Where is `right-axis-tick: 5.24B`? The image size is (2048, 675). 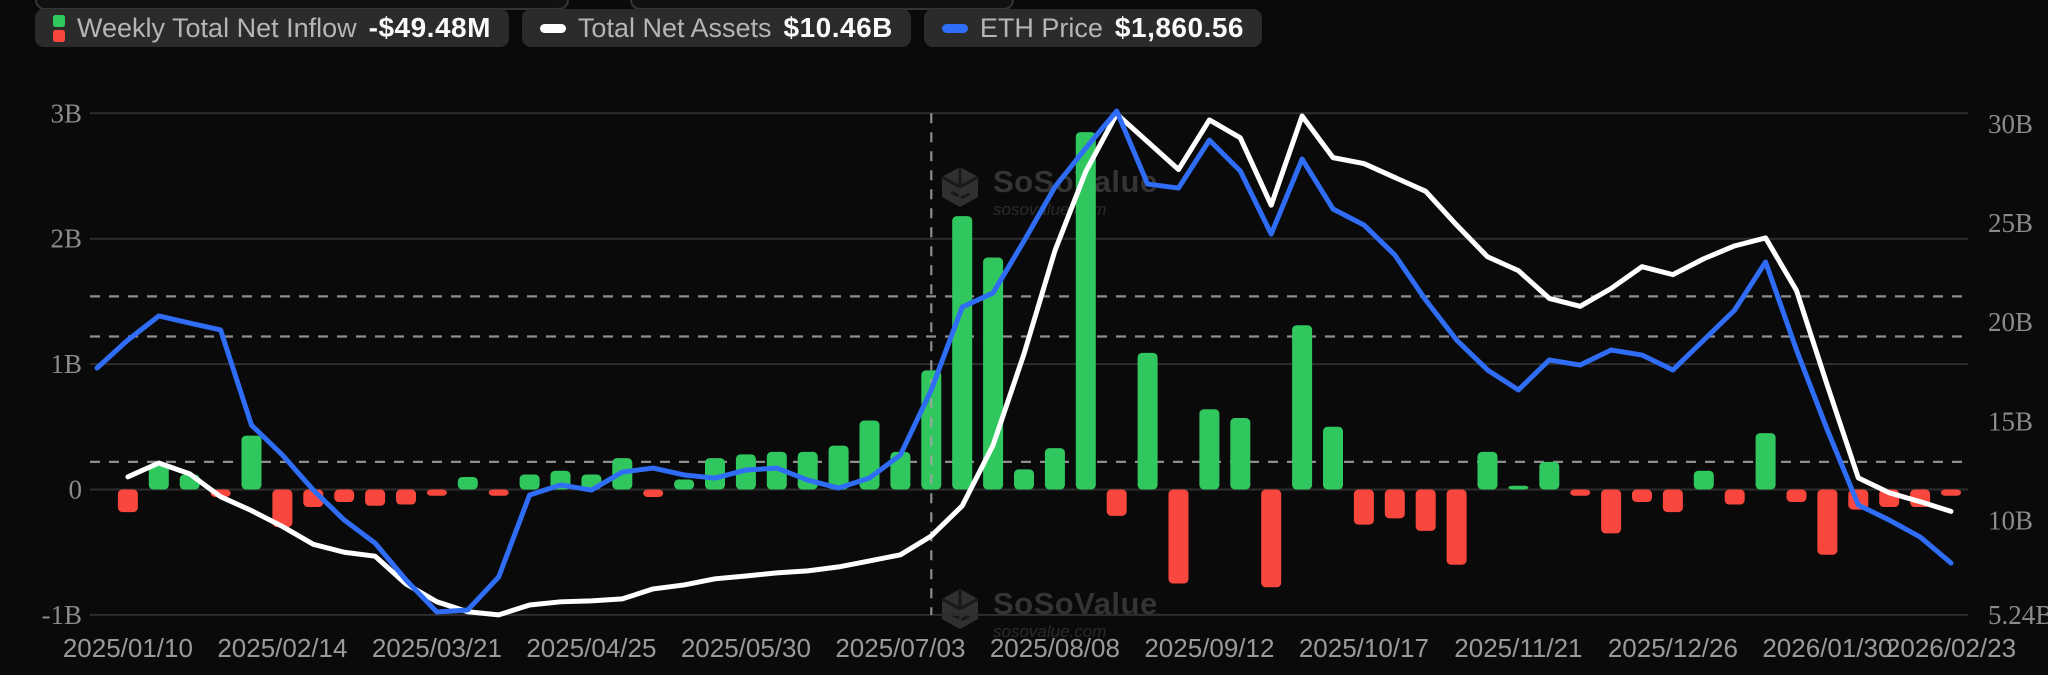 right-axis-tick: 5.24B is located at coordinates (2018, 615).